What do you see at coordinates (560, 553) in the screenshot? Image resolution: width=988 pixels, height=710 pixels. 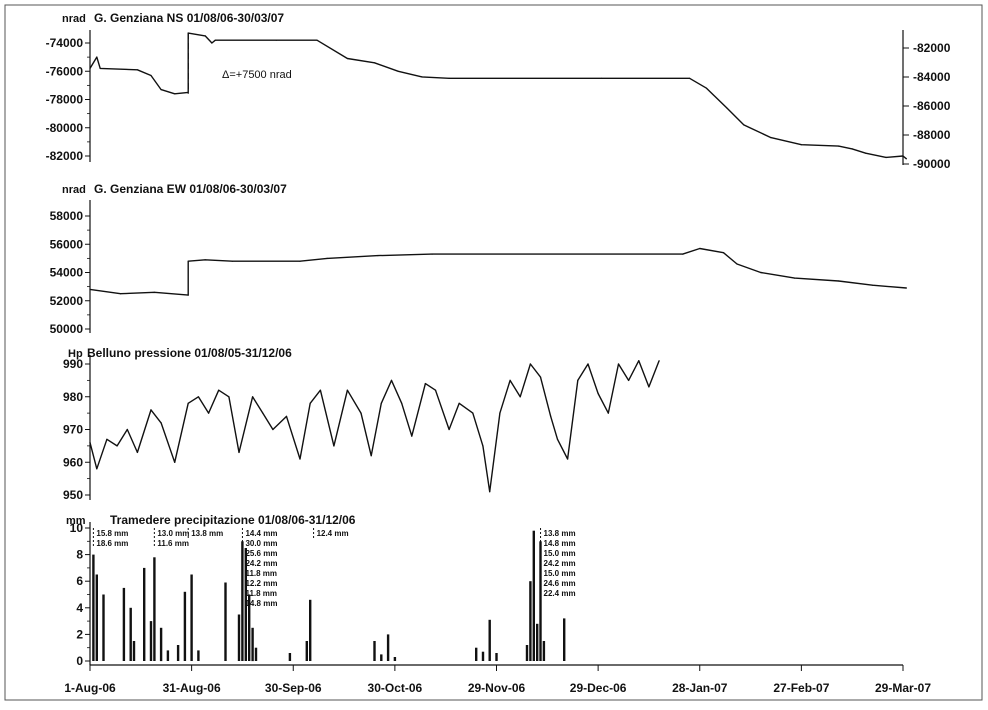 I see `precip-annotation: 15.0 mm` at bounding box center [560, 553].